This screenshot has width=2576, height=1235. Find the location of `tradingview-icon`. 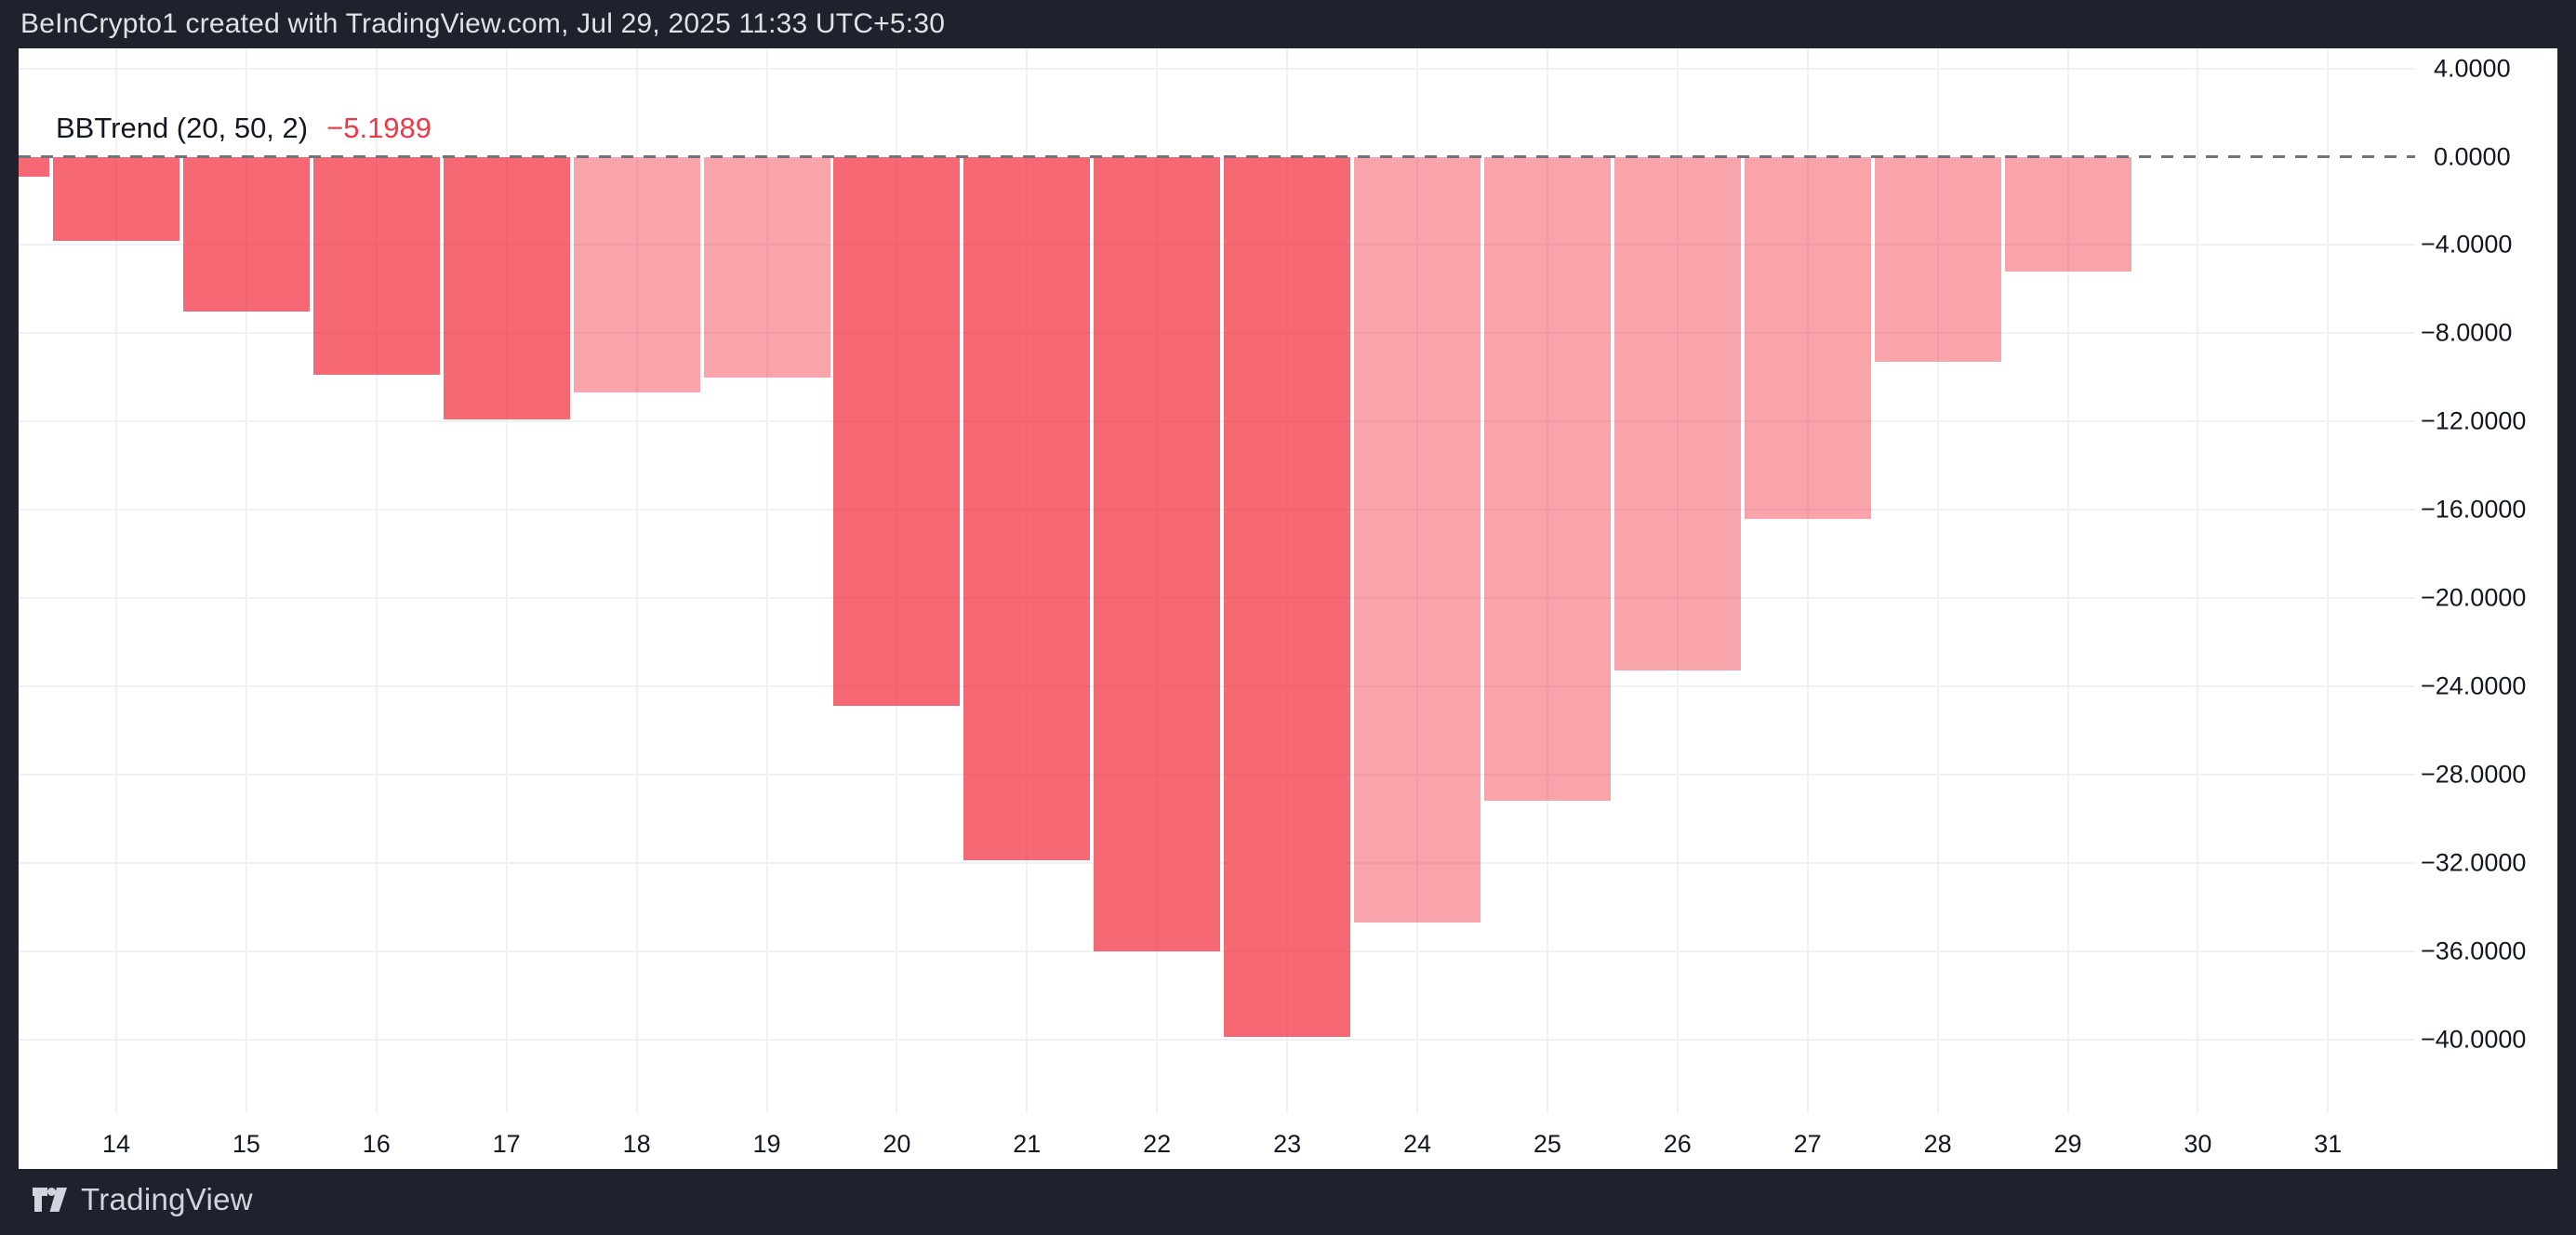

tradingview-icon is located at coordinates (50, 1199).